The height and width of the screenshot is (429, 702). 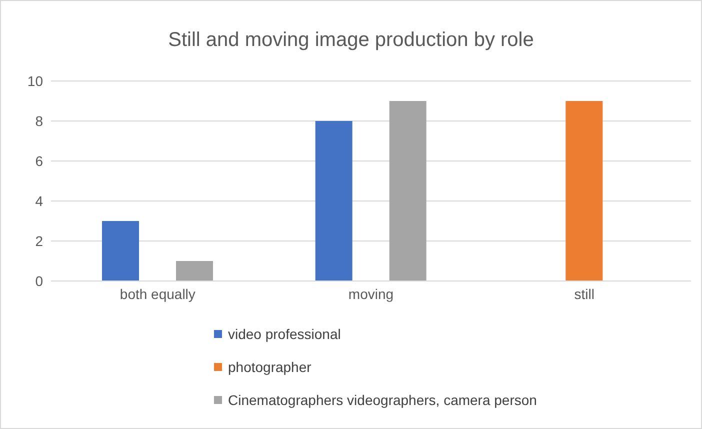 I want to click on y-tick-label: 8, so click(x=39, y=120).